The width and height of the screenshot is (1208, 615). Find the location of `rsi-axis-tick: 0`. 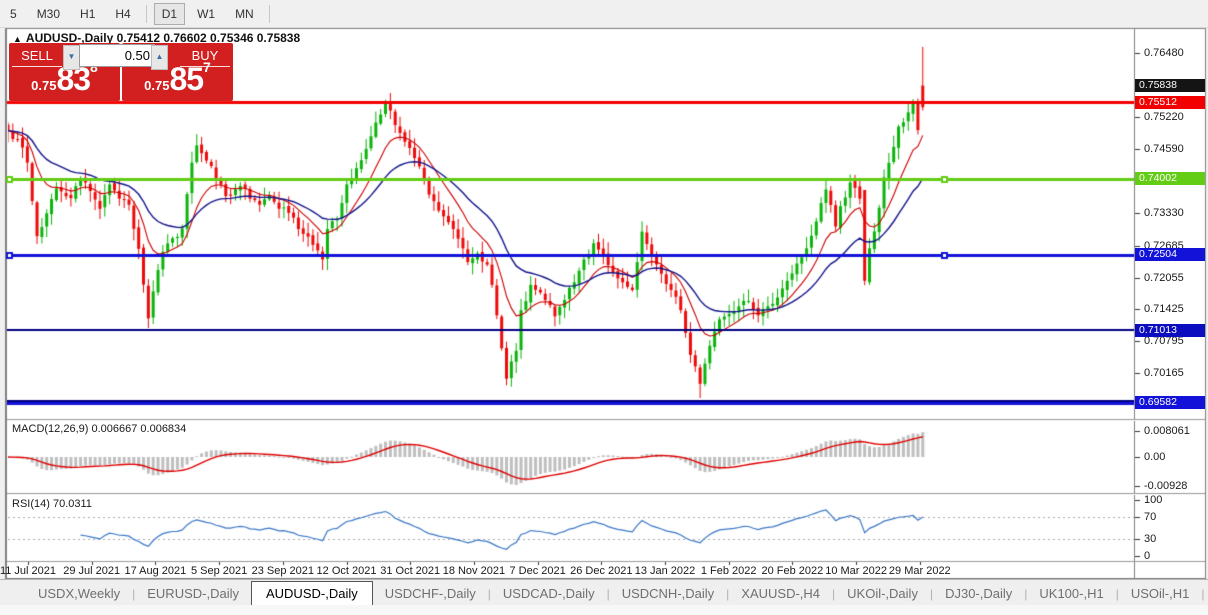

rsi-axis-tick: 0 is located at coordinates (1147, 556).